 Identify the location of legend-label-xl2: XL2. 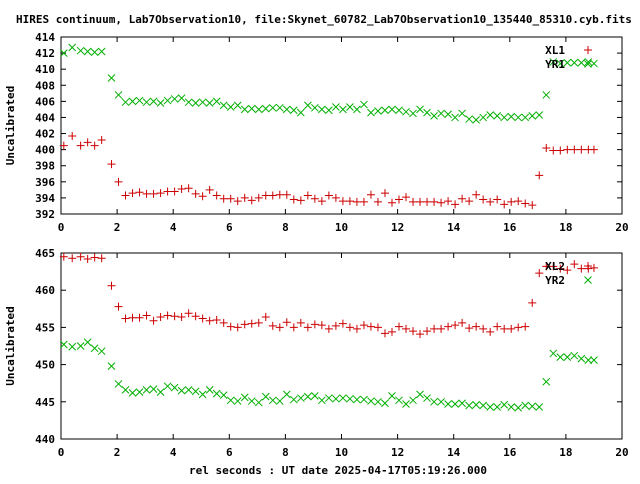
(555, 266).